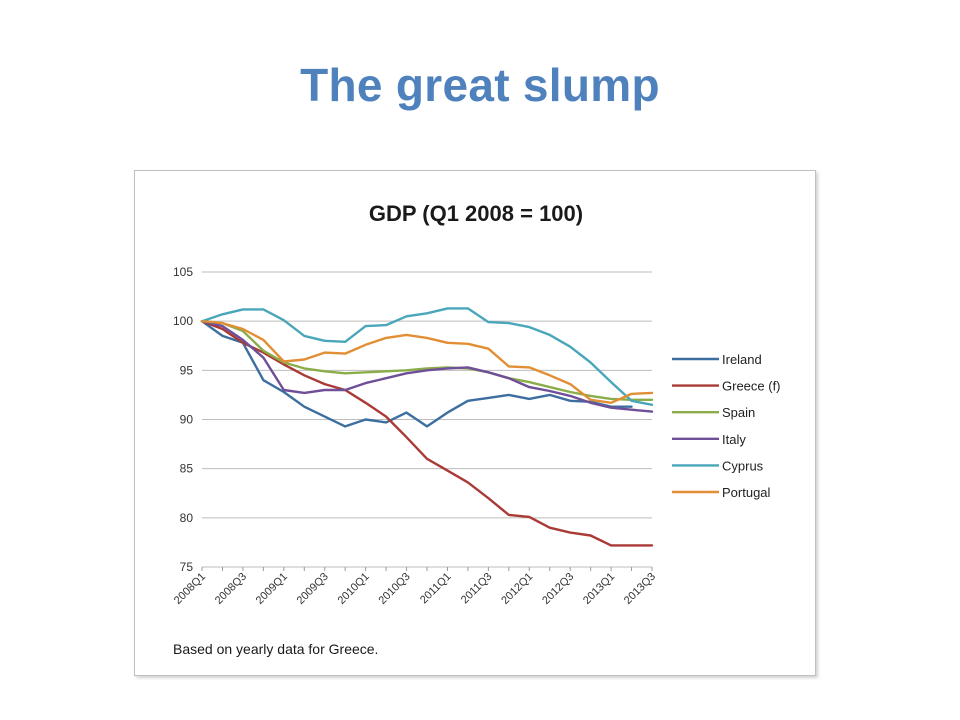  What do you see at coordinates (183, 321) in the screenshot?
I see `y-tick-label: 100` at bounding box center [183, 321].